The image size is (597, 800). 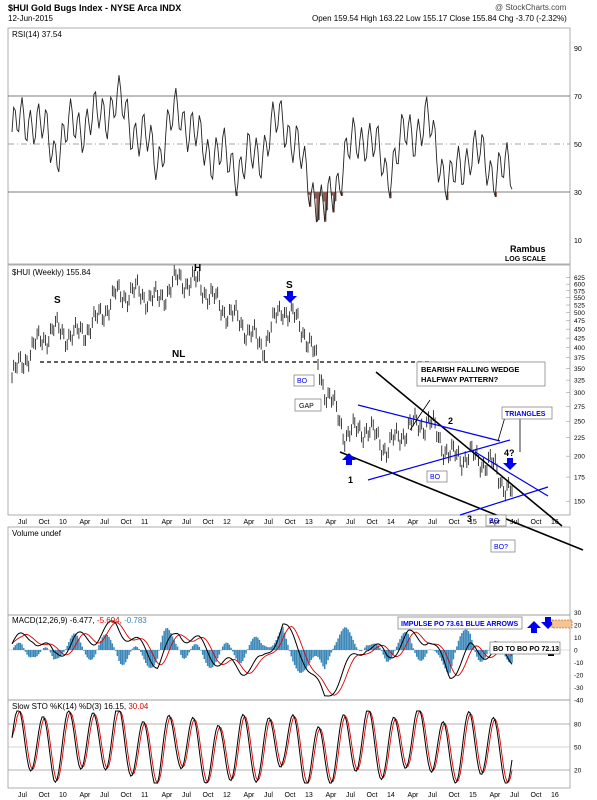 I want to click on x-label-13: Oct, so click(x=290, y=522).